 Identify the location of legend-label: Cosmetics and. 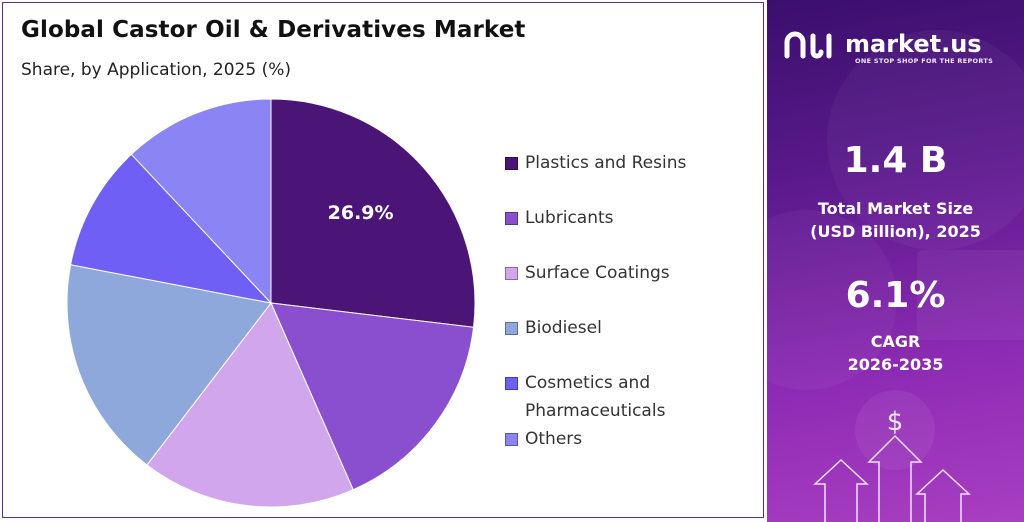
(588, 383).